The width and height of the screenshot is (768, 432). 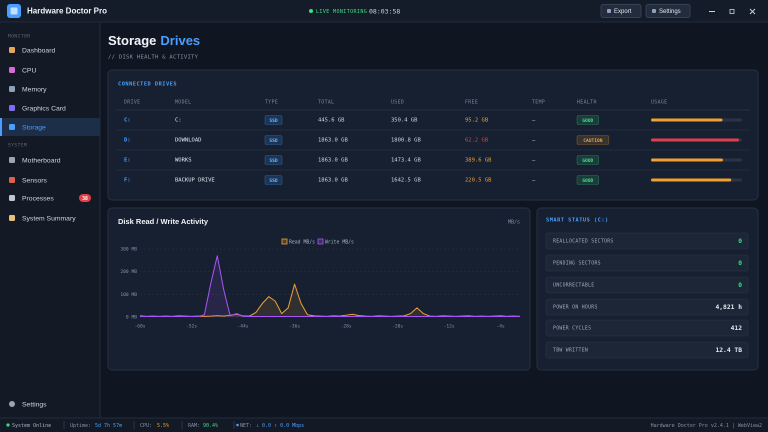 I want to click on column-header: DRIVE, so click(x=132, y=103).